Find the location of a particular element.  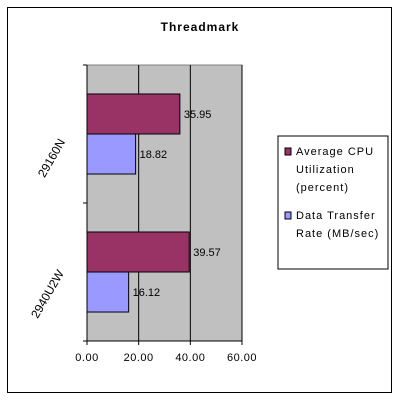

legend-entry-transfer-line1: Data Transfer is located at coordinates (336, 216).